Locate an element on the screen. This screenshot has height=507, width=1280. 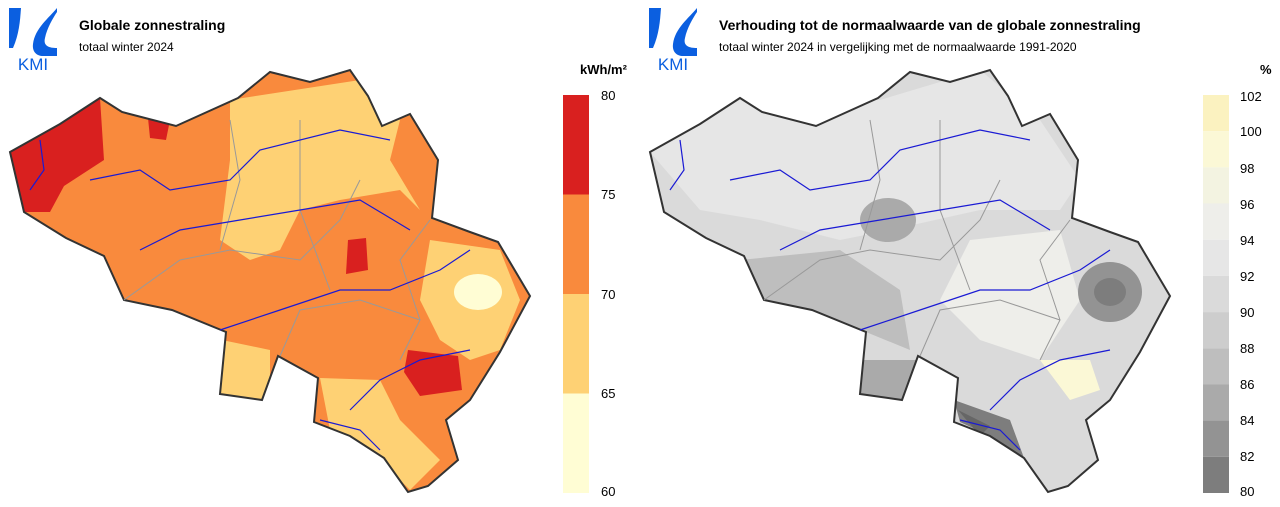
legend-tick: 82 is located at coordinates (1247, 456).